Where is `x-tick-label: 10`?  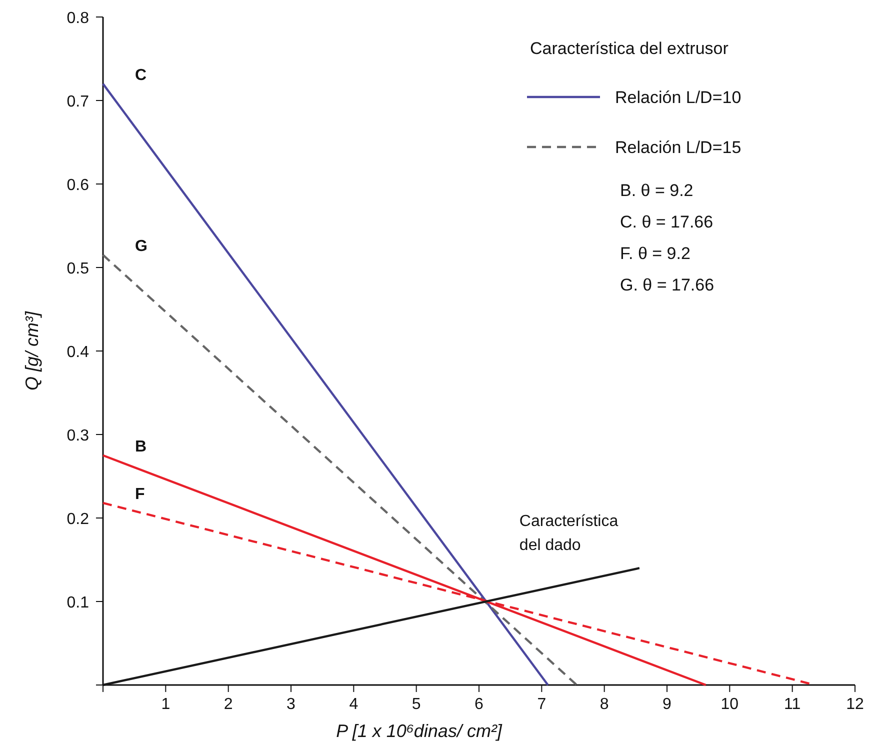 x-tick-label: 10 is located at coordinates (729, 704).